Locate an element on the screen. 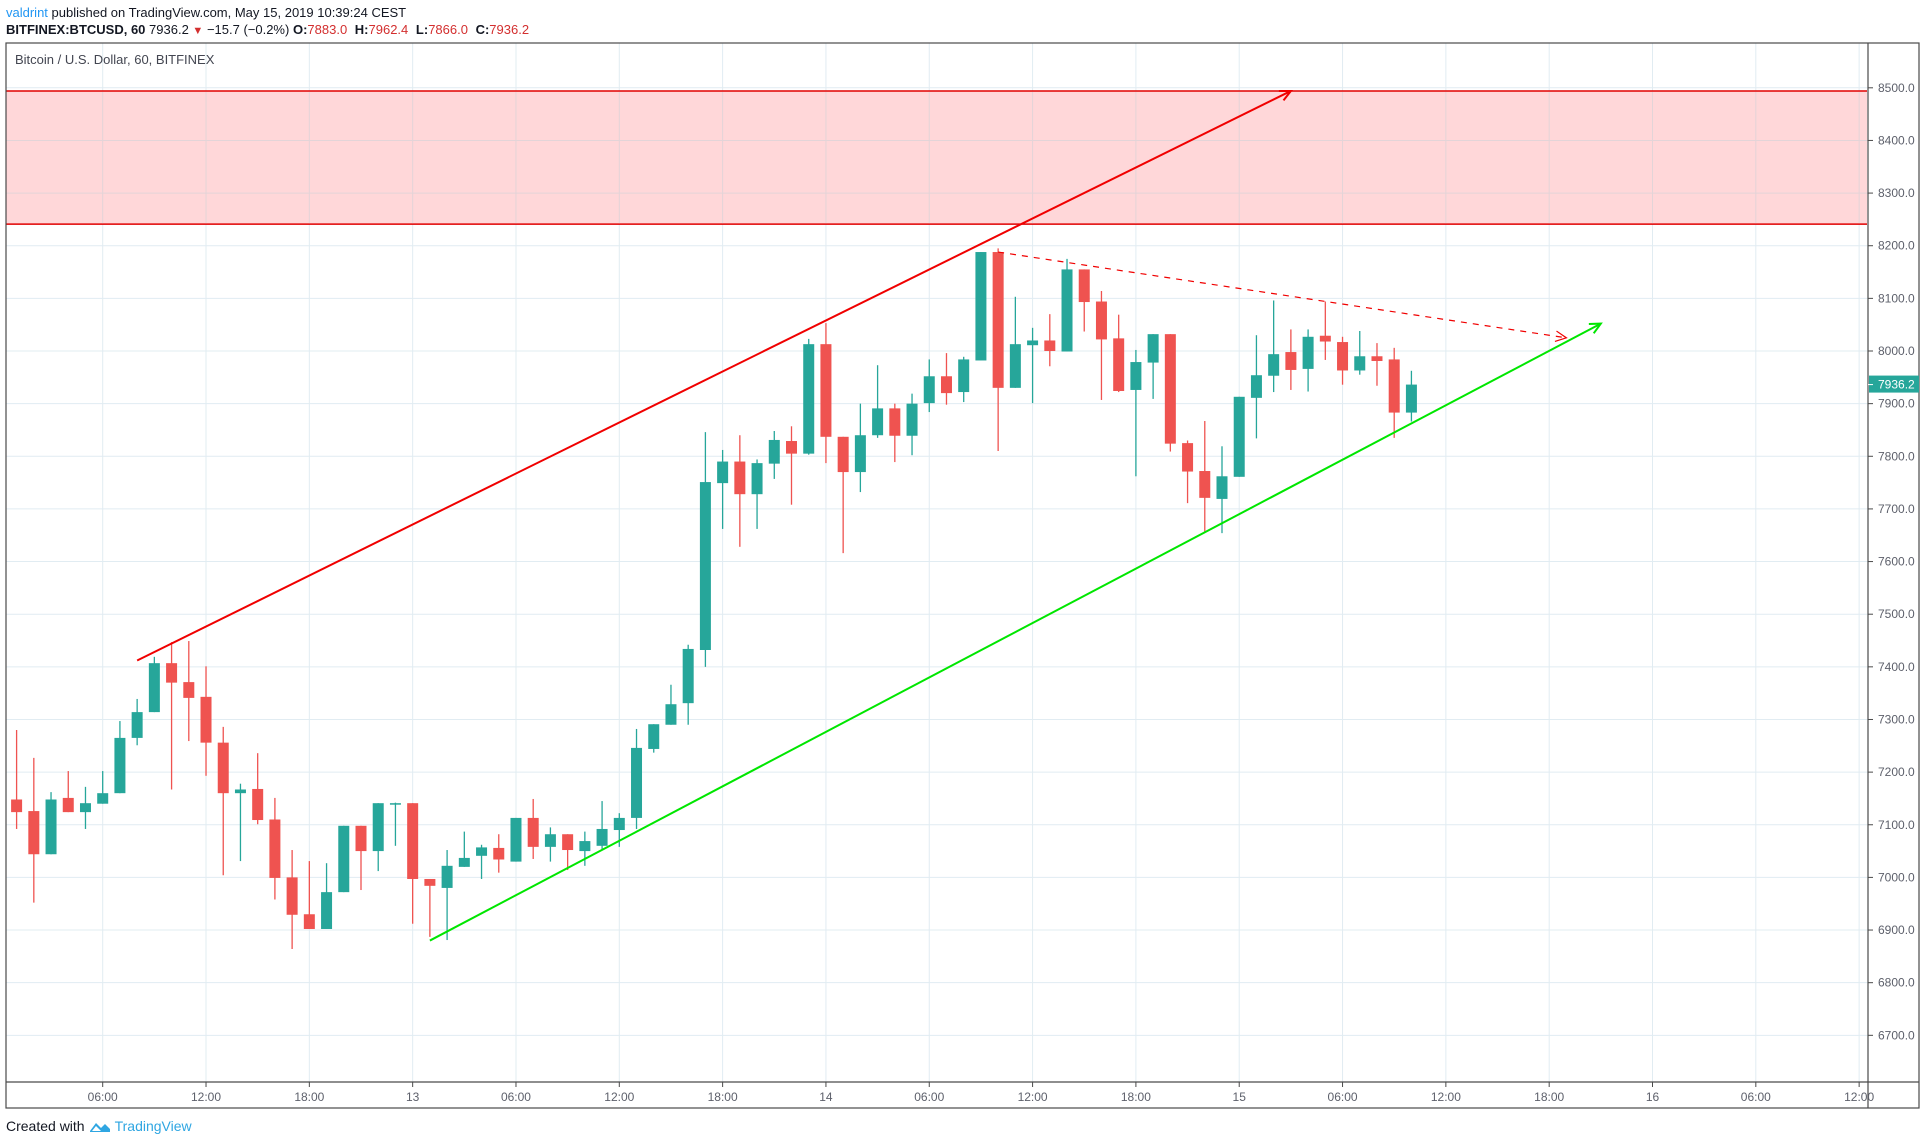 The height and width of the screenshot is (1145, 1926). created-with-text: Created with is located at coordinates (45, 1126).